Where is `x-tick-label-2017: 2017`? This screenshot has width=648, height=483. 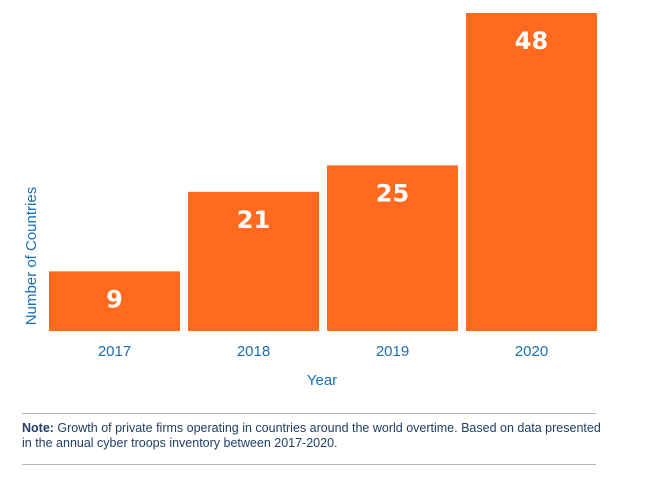
x-tick-label-2017: 2017 is located at coordinates (114, 351).